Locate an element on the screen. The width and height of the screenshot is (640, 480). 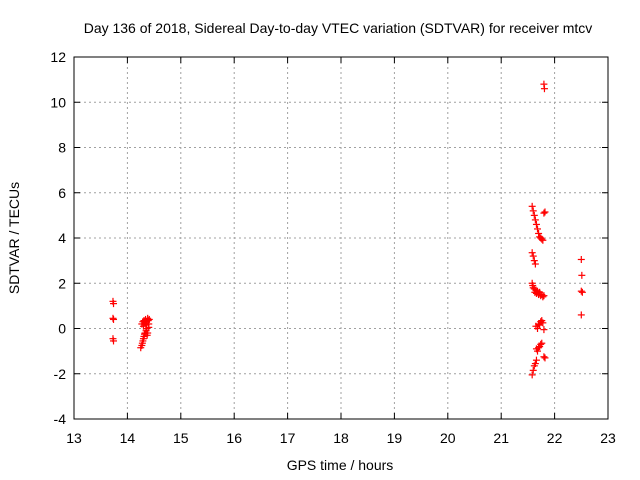
y-tick-label: 12 is located at coordinates (58, 57).